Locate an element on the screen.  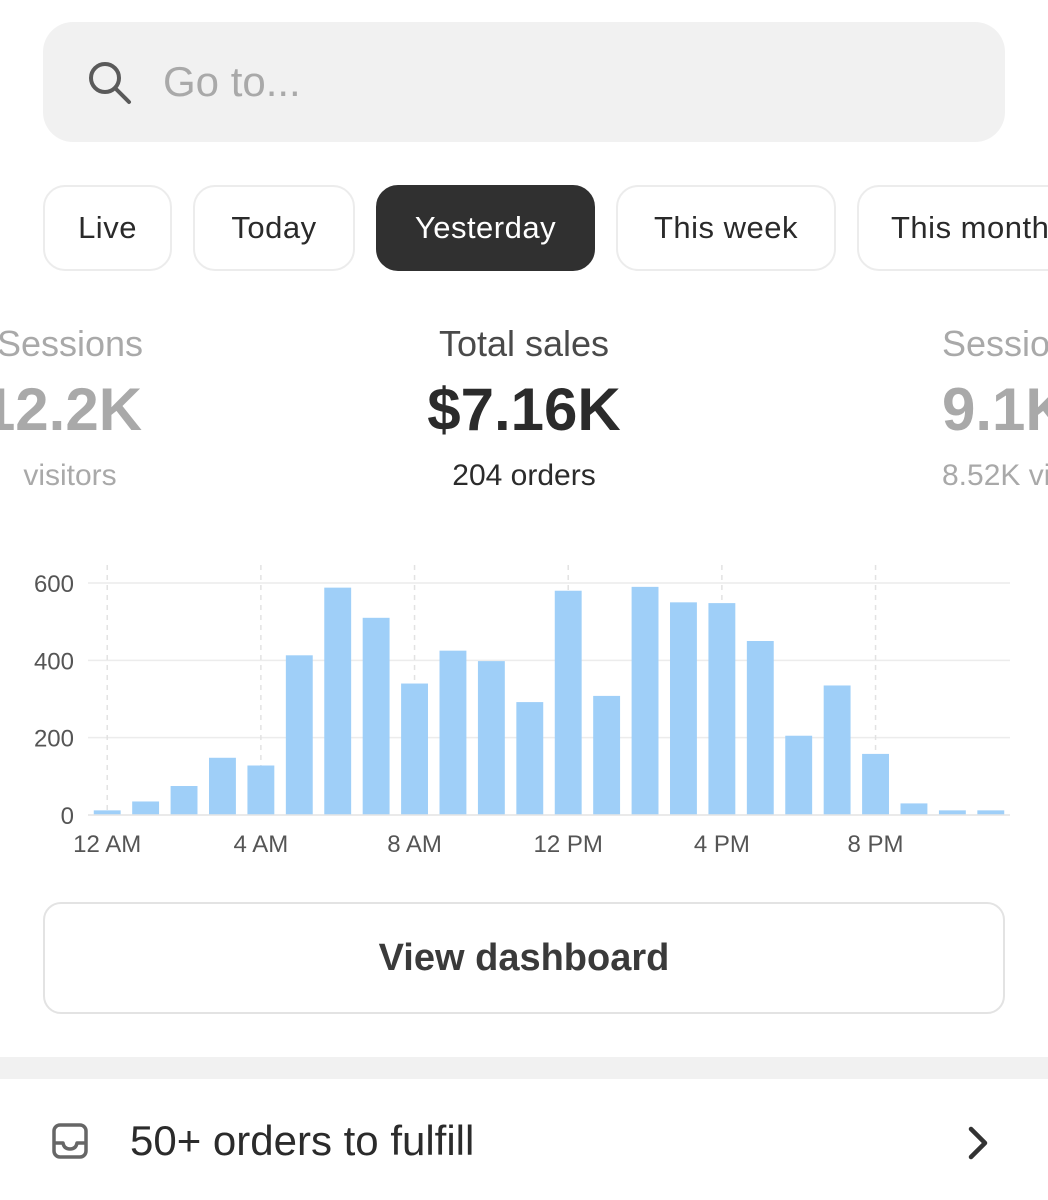
search-bar is located at coordinates (524, 82).